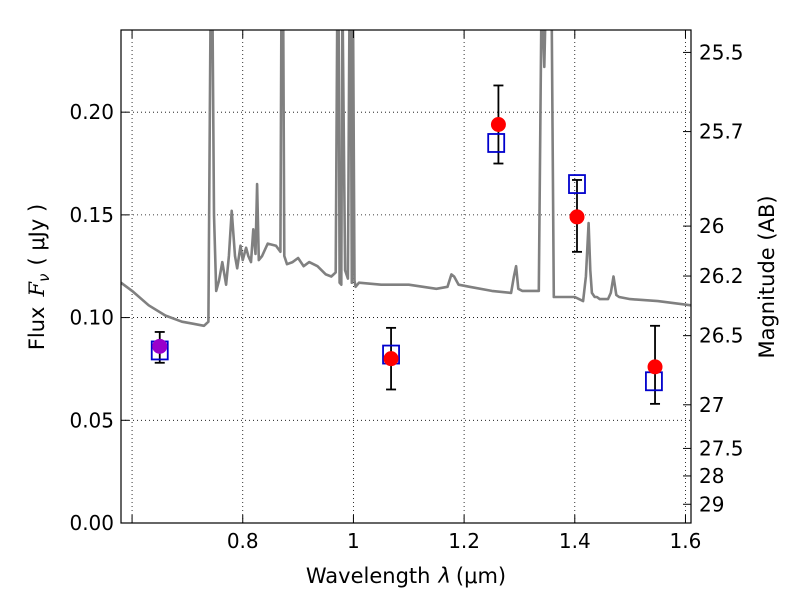 Image resolution: width=800 pixels, height=600 pixels. What do you see at coordinates (160, 346) in the screenshot?
I see `highlight-point` at bounding box center [160, 346].